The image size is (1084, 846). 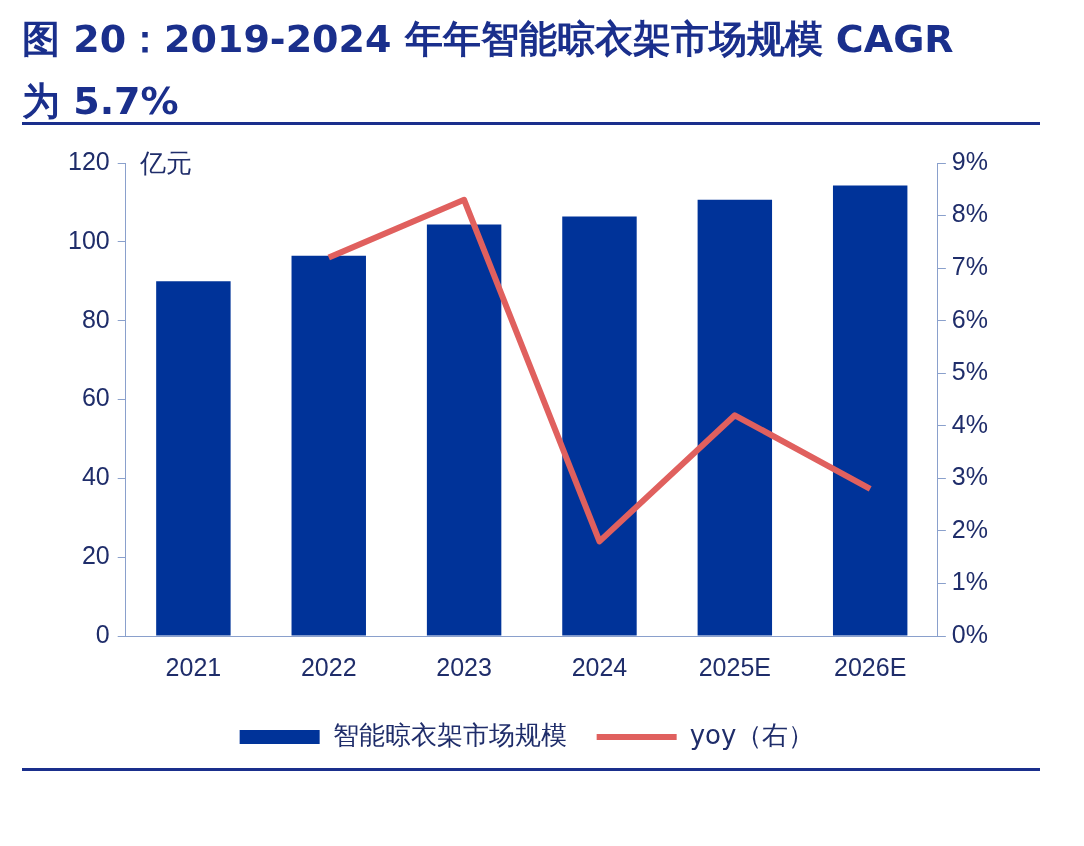 I want to click on y2-tick-label: 2%, so click(x=970, y=528).